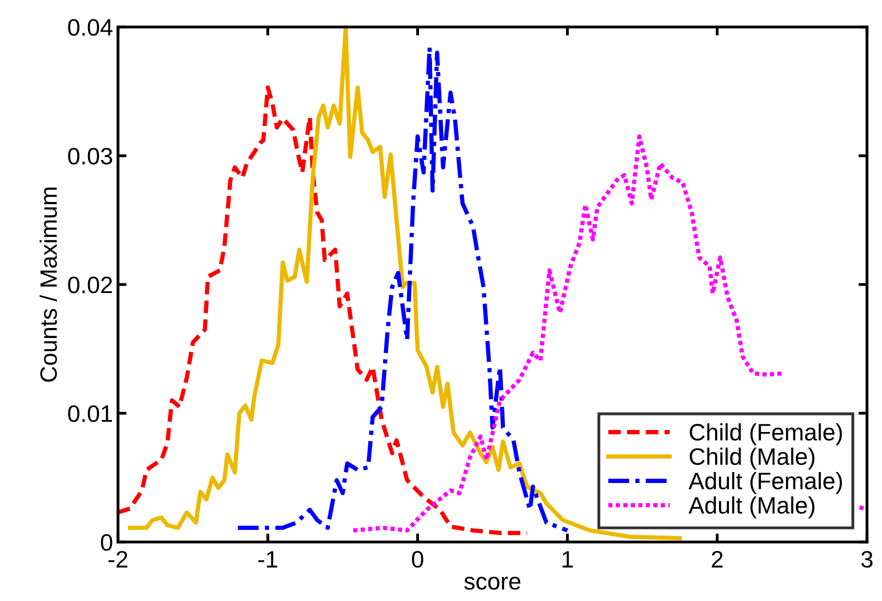 The image size is (882, 601). I want to click on y-tick-label: 0.01, so click(90, 413).